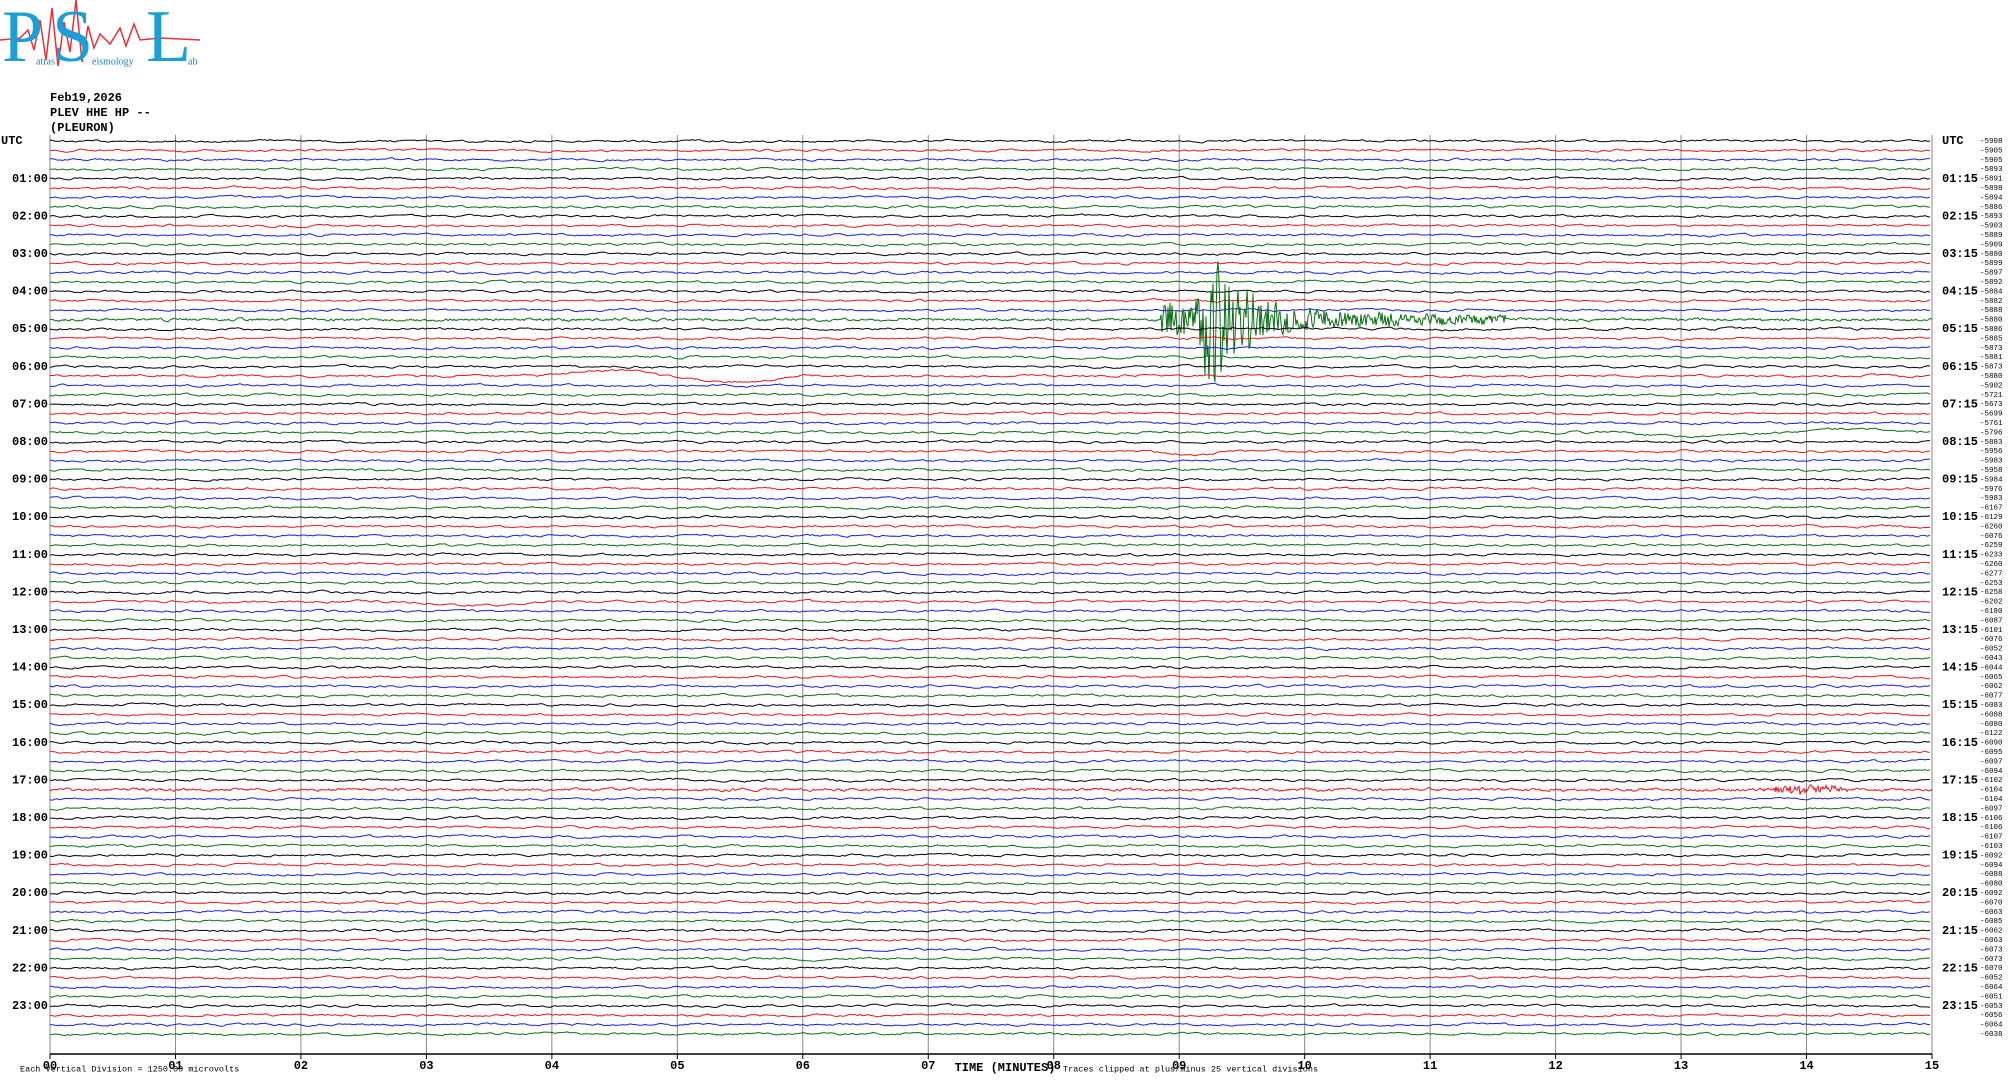 This screenshot has width=2010, height=1080. I want to click on x-tick-label: 05, so click(677, 1066).